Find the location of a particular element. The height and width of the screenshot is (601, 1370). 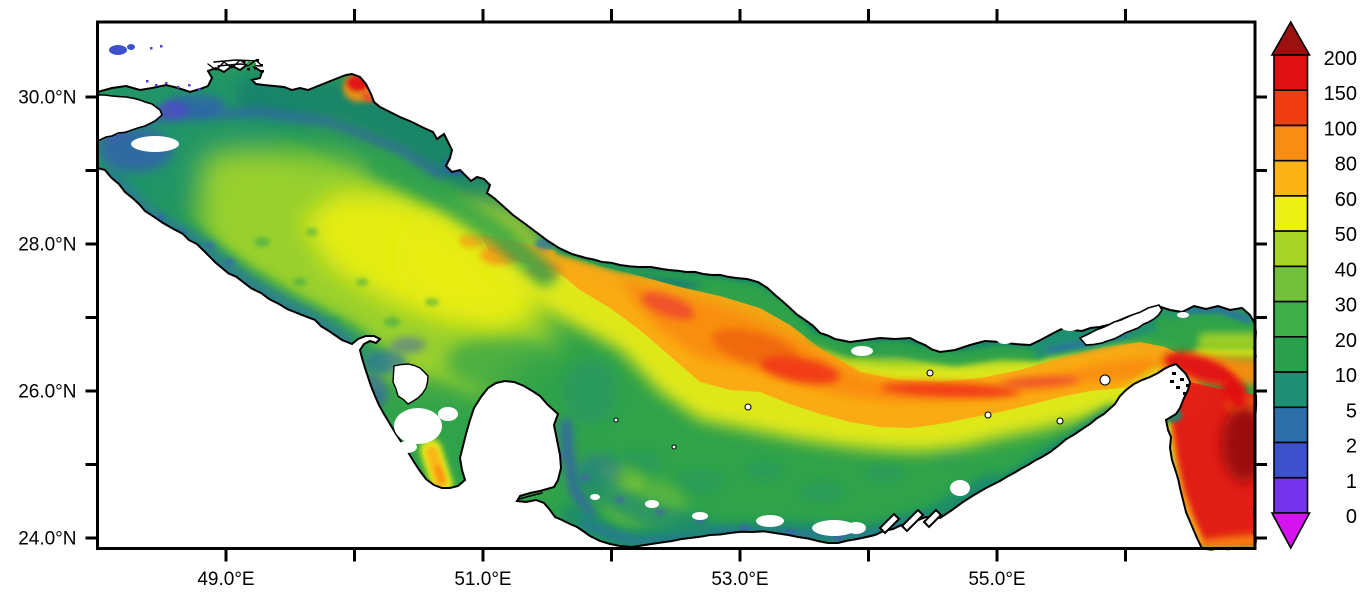

svg-text: 5 is located at coordinates (1351, 411).